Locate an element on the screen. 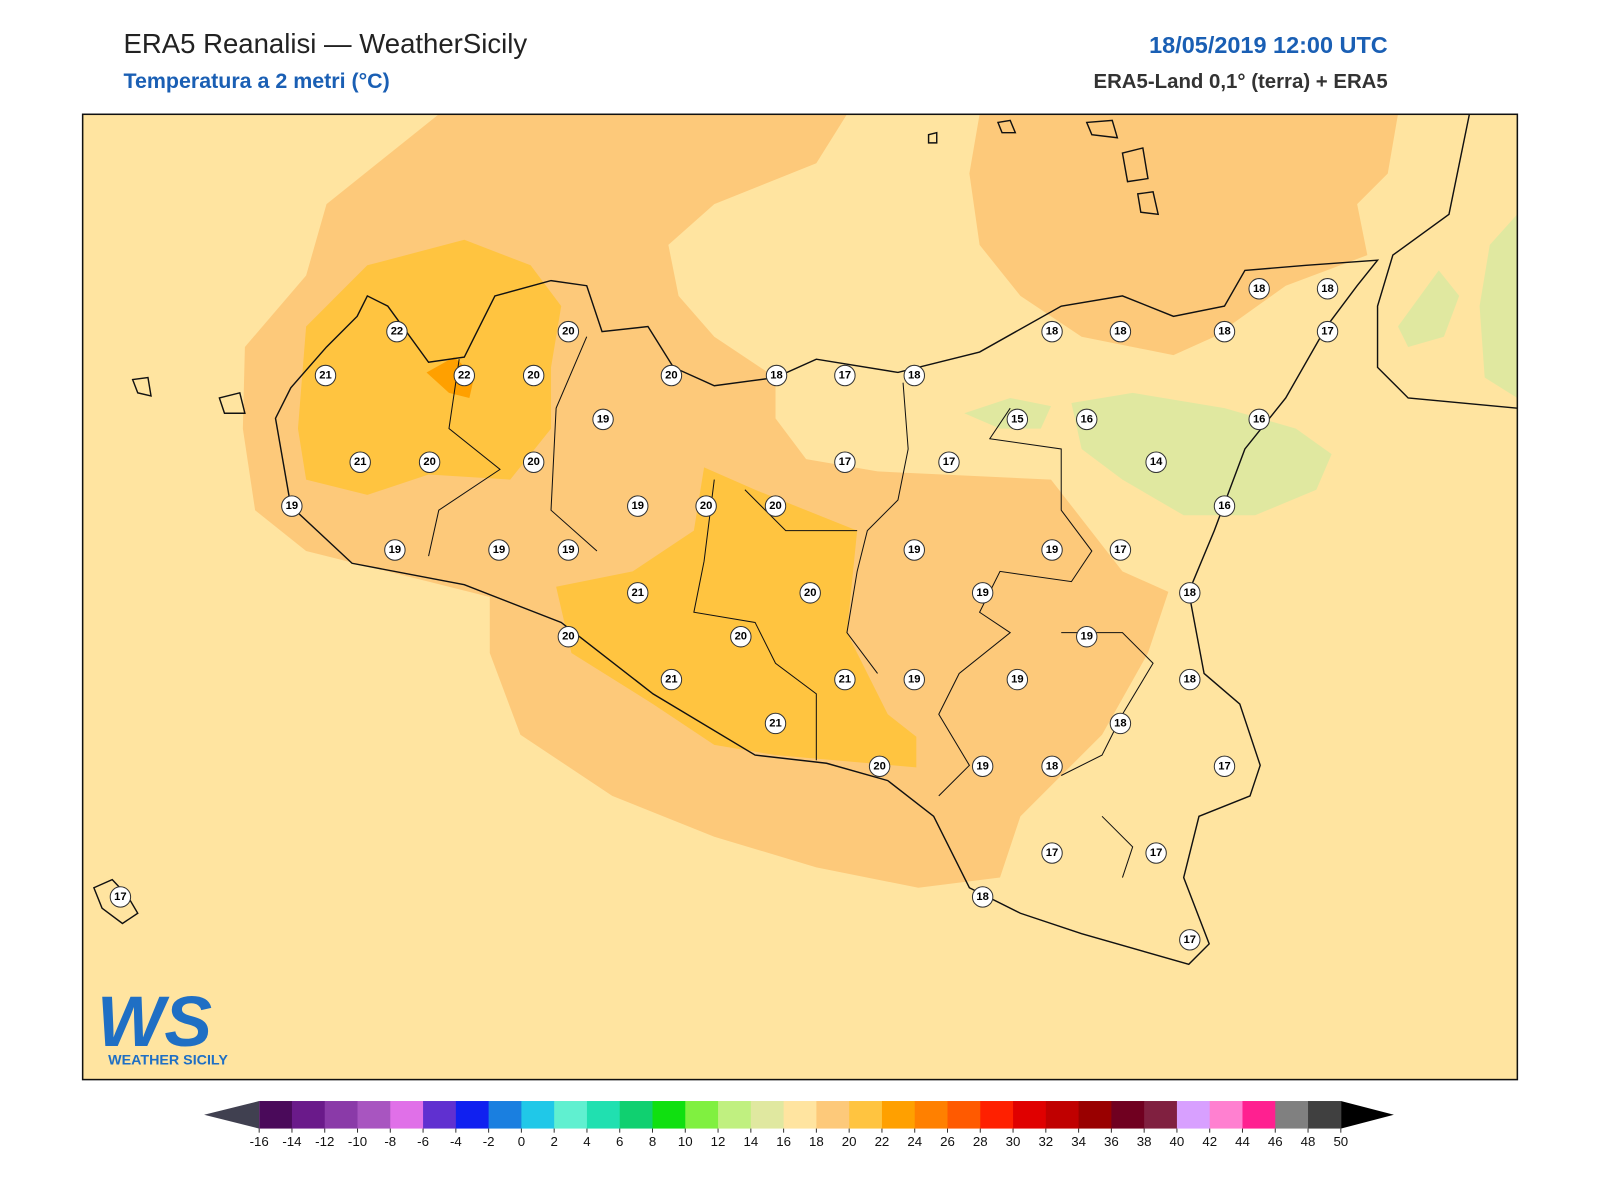 This screenshot has height=1200, width=1600. colorbar-tick-label: 2 is located at coordinates (553, 1141).